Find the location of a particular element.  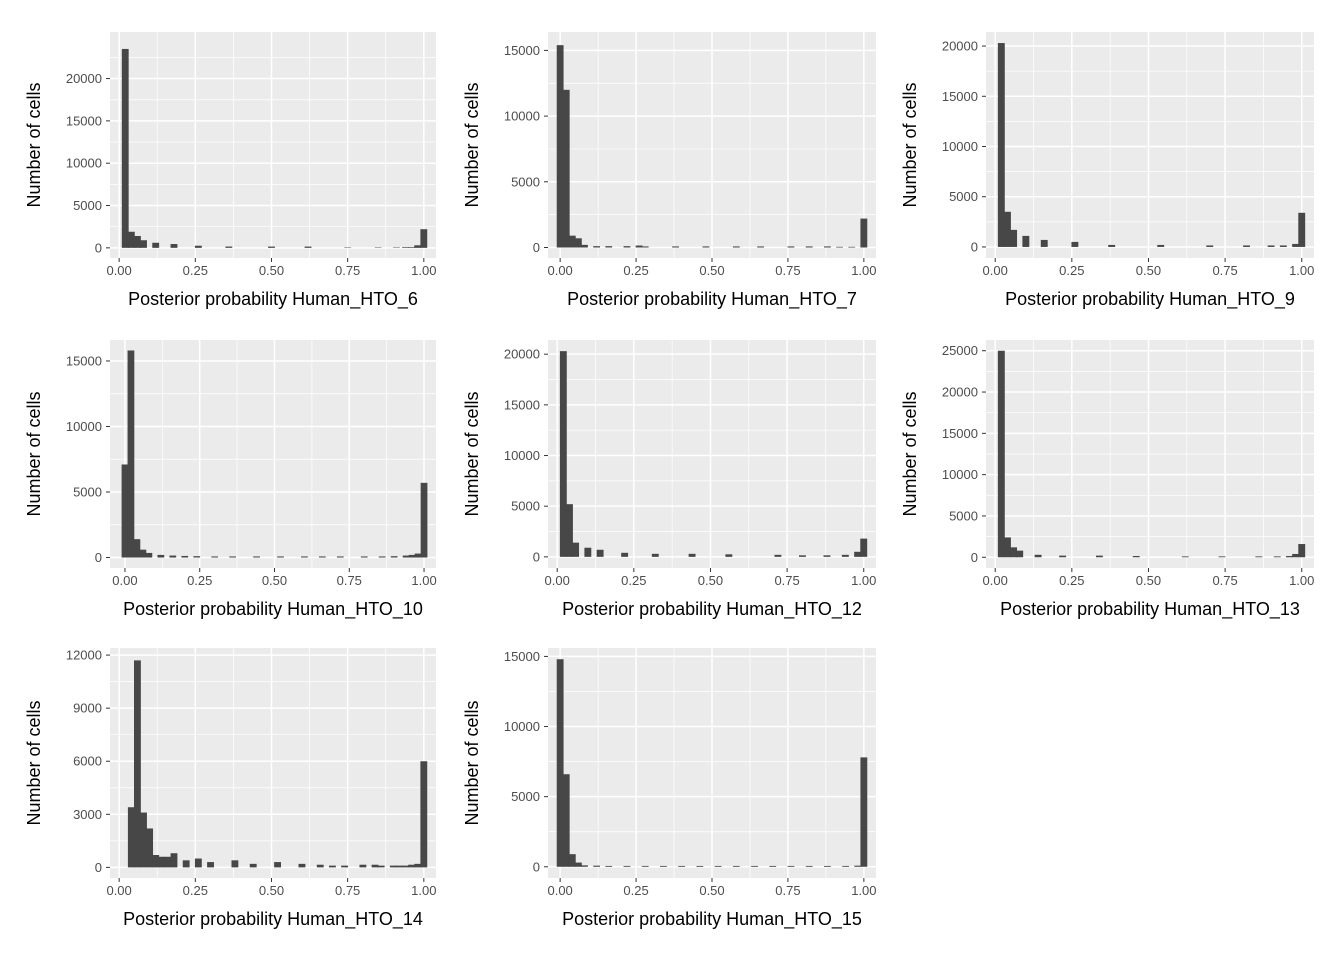

x-axis-title: Posterior probability Human_HTO_9 is located at coordinates (1150, 299).